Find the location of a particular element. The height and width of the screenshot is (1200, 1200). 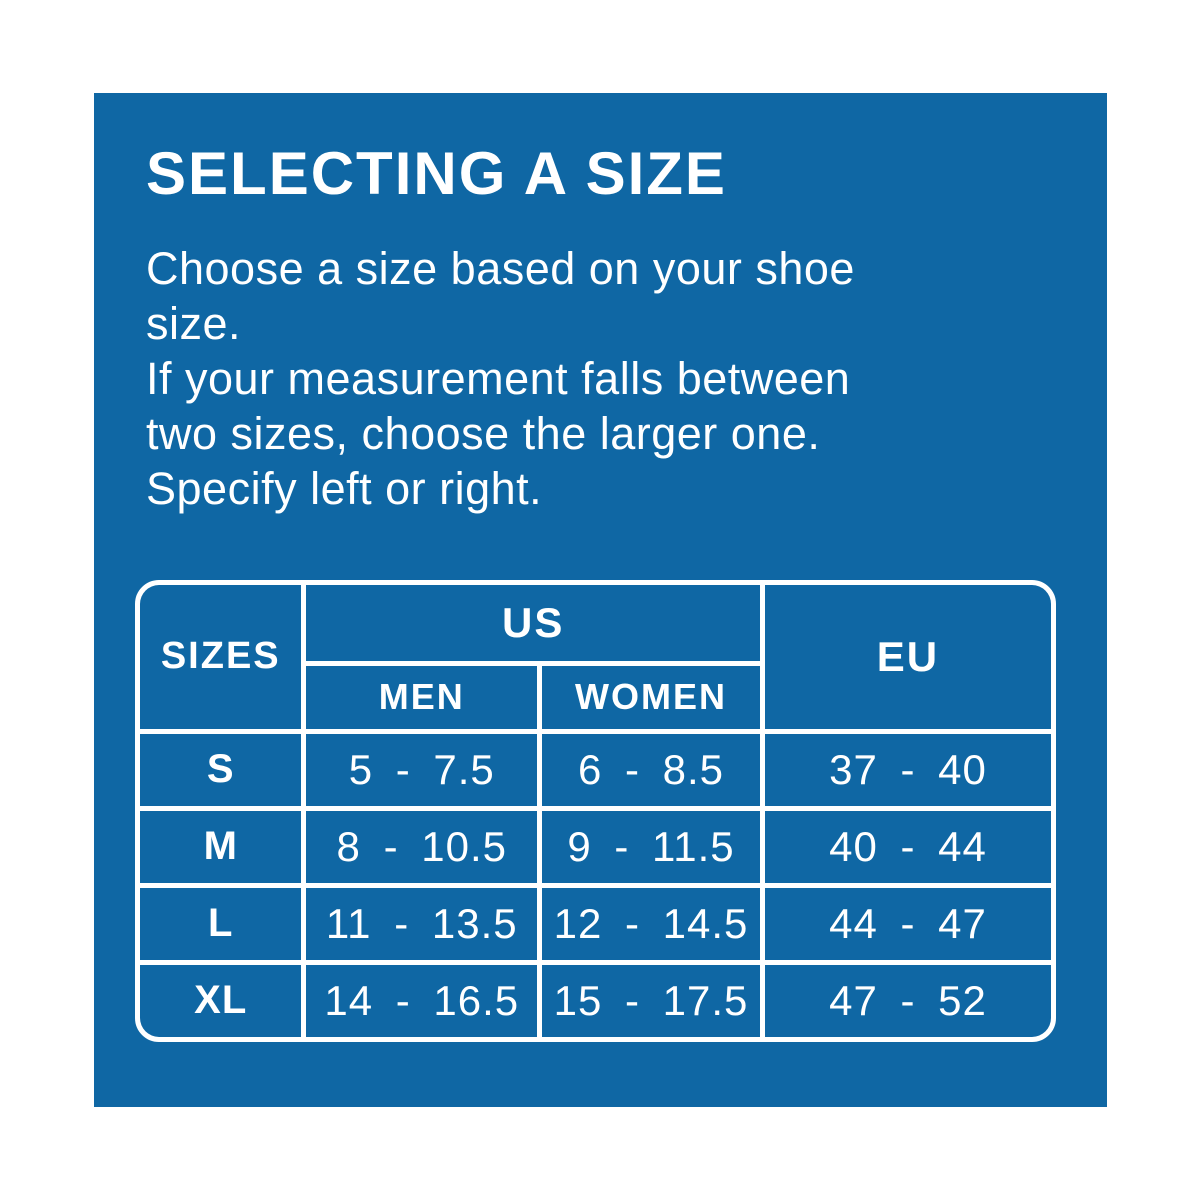

col-header-us: US is located at coordinates (533, 623).